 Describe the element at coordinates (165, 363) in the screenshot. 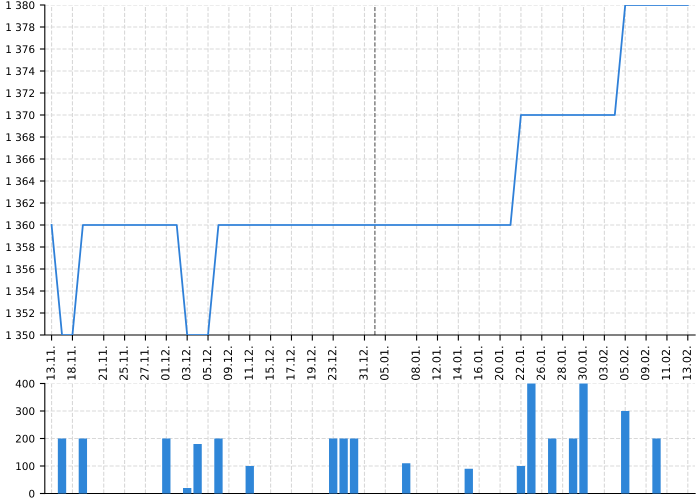

I see `x-tick-label: 01.12.` at that location.